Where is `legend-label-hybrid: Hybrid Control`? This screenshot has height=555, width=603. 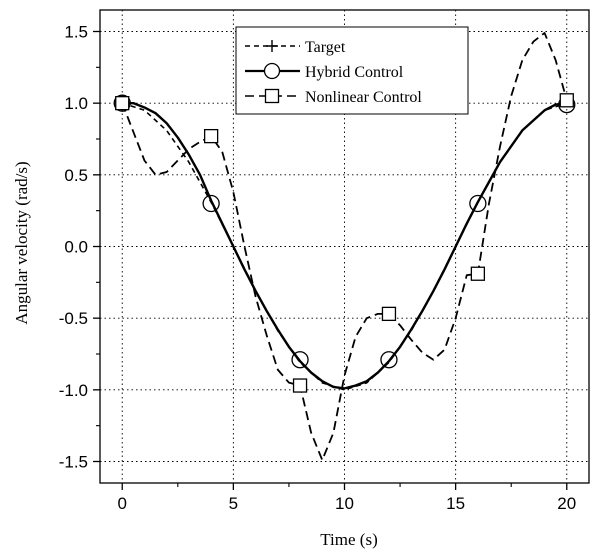 legend-label-hybrid: Hybrid Control is located at coordinates (354, 72).